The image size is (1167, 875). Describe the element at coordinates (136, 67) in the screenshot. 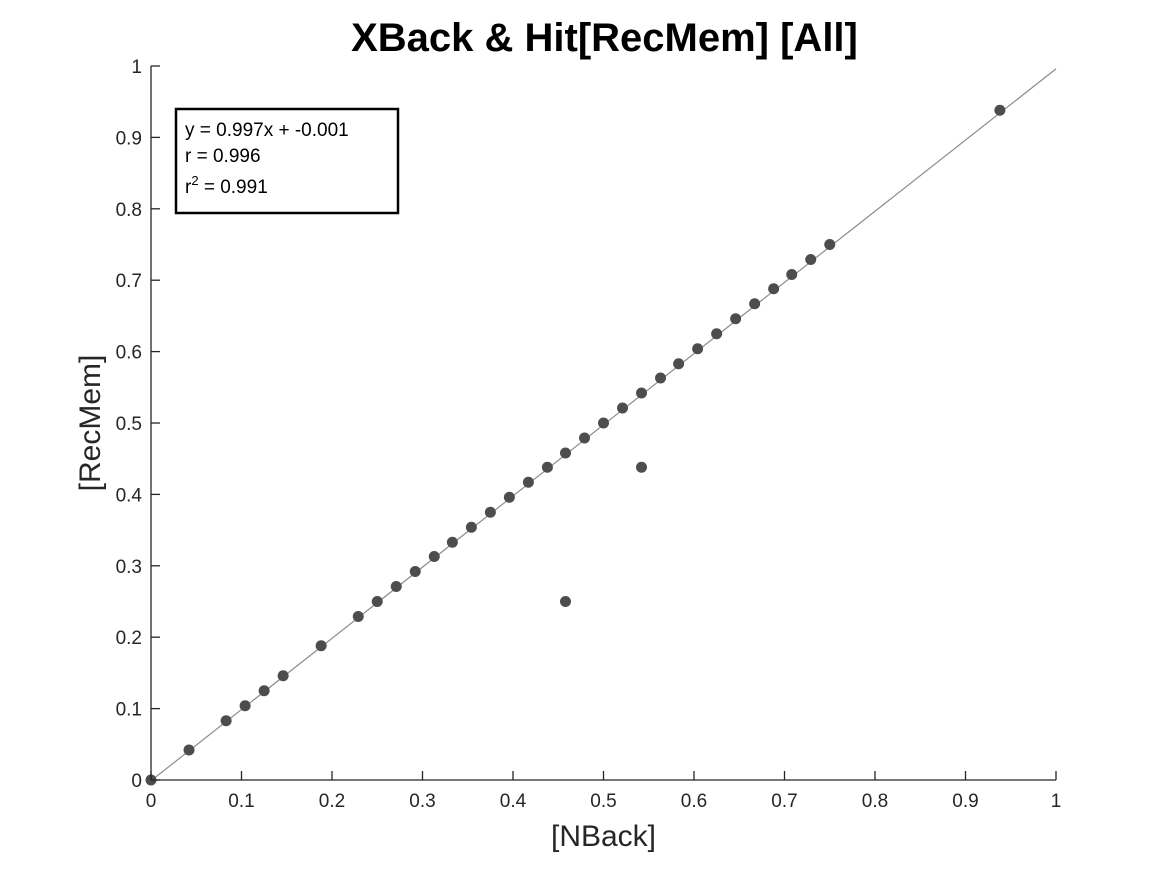

I see `y-tick-label: 1` at that location.